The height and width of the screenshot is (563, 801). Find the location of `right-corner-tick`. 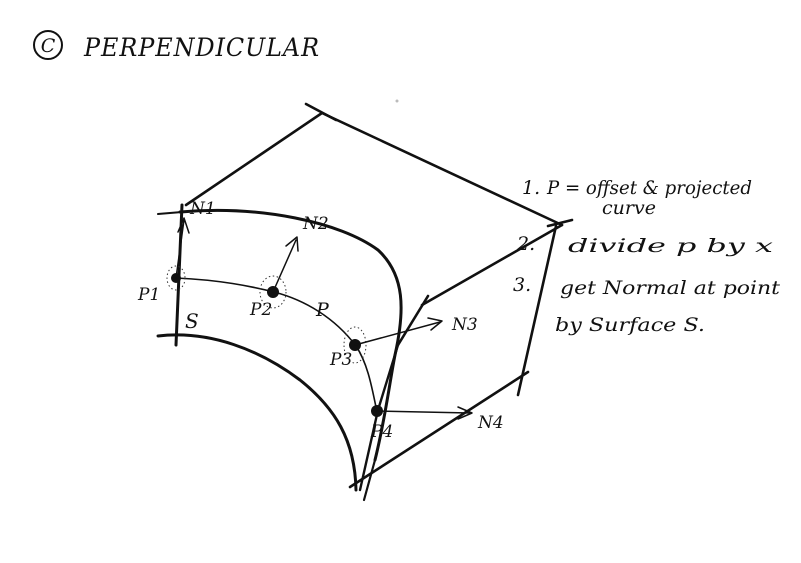

right-corner-tick is located at coordinates (560, 223).